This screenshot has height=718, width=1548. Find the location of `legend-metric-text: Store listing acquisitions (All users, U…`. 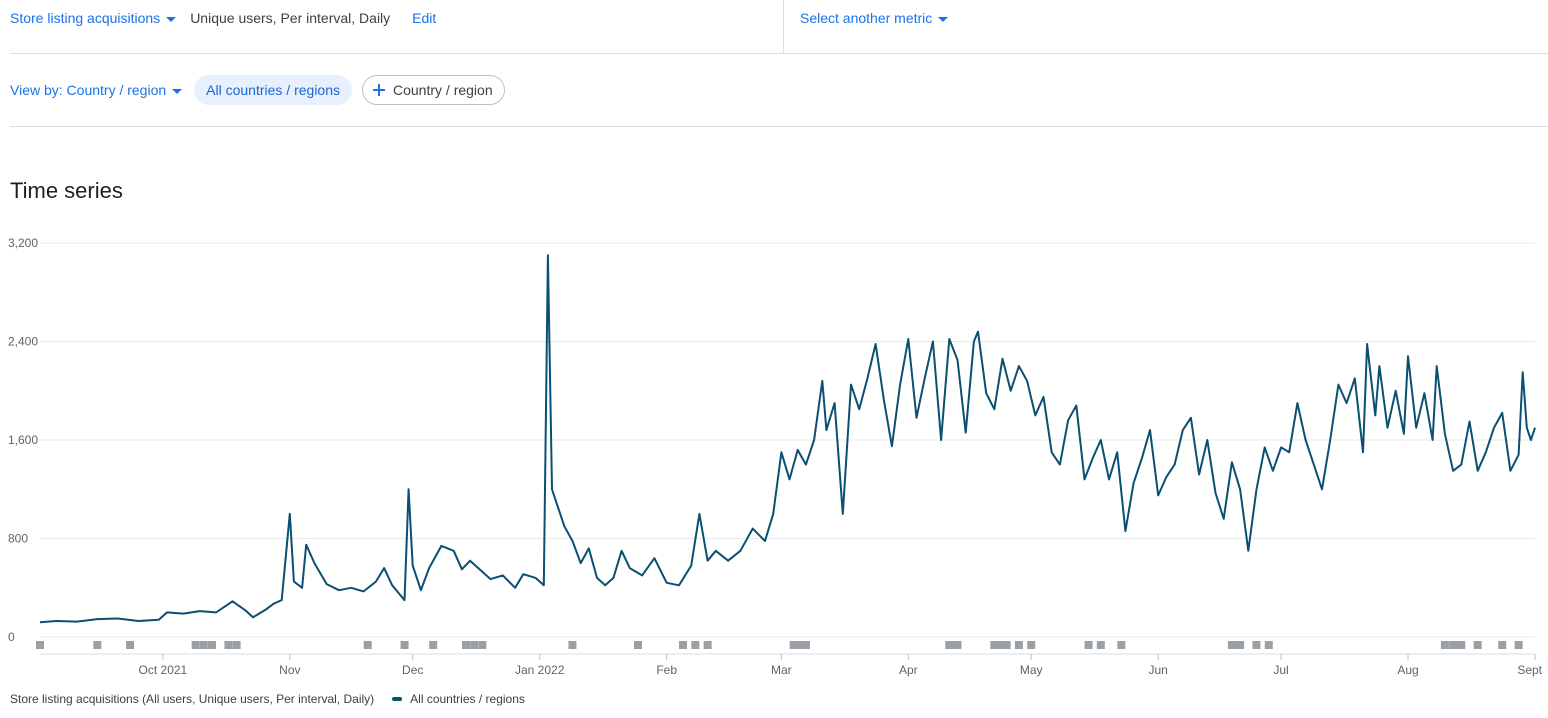

legend-metric-text: Store listing acquisitions (All users, U… is located at coordinates (192, 699).